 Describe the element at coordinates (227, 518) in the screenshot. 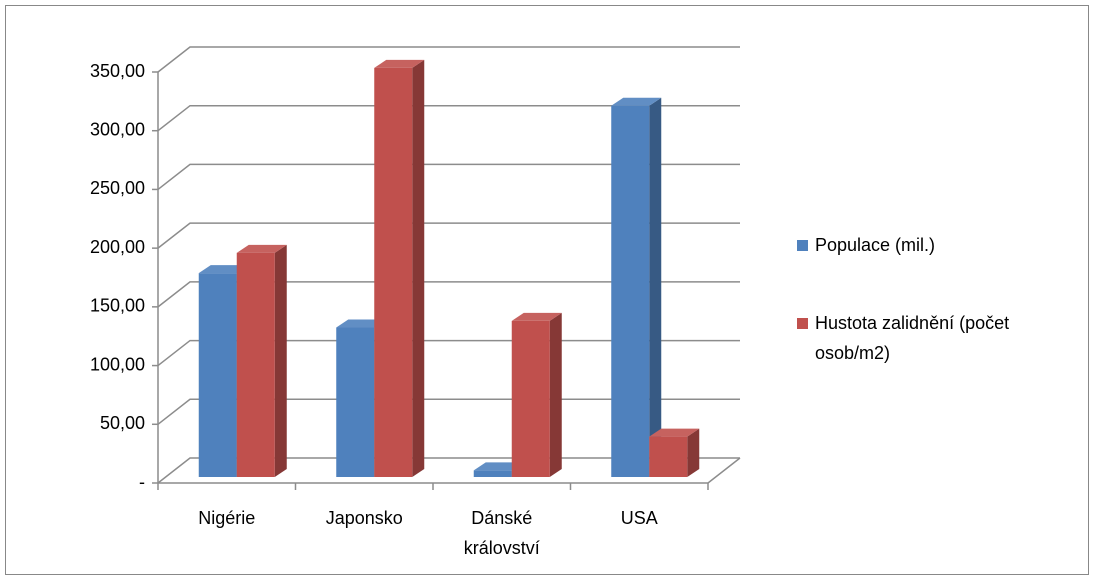

I see `x-tick-label: Nigérie` at that location.